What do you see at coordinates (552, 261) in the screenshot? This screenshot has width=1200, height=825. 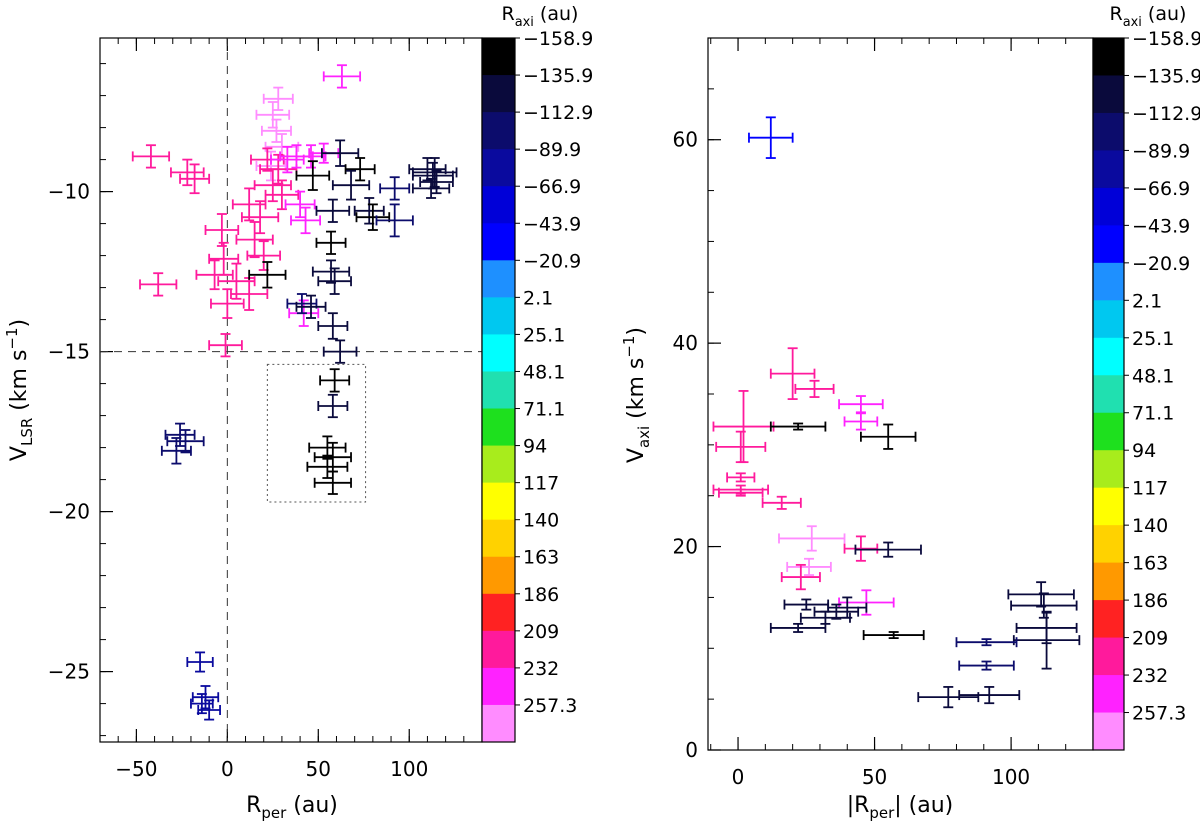 I see `left-colorbar-label: −20.9` at bounding box center [552, 261].